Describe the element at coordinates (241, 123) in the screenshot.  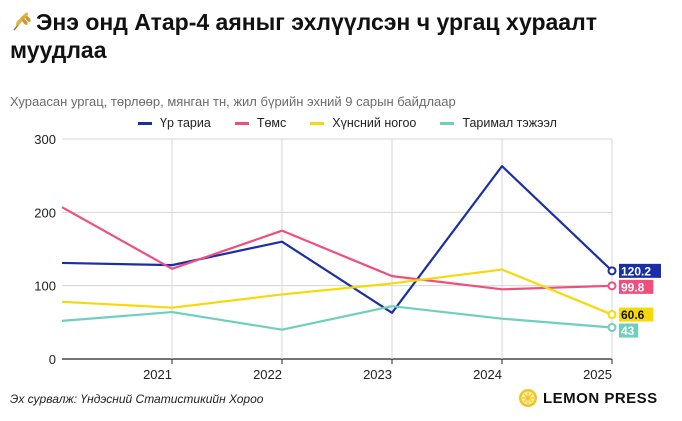
I see `legend-swatch-potato` at that location.